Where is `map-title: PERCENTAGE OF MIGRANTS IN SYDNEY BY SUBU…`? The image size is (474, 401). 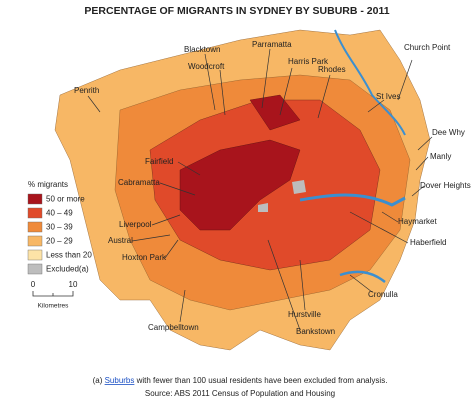 map-title: PERCENTAGE OF MIGRANTS IN SYDNEY BY SUBU… is located at coordinates (236, 11).